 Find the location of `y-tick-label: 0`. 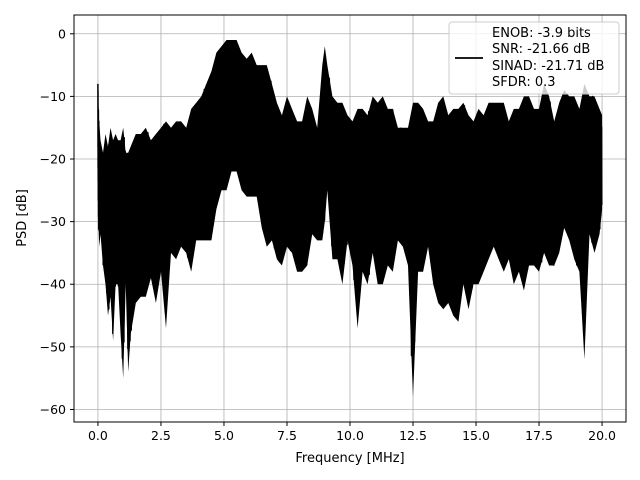

y-tick-label: 0 is located at coordinates (62, 33).